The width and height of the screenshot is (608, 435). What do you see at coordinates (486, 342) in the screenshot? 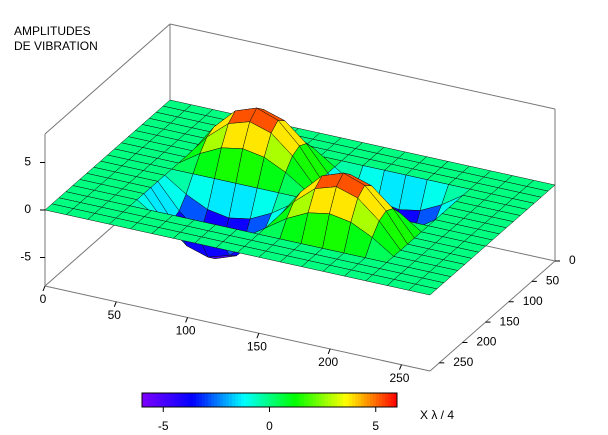
I see `y-tick-label: 200` at bounding box center [486, 342].